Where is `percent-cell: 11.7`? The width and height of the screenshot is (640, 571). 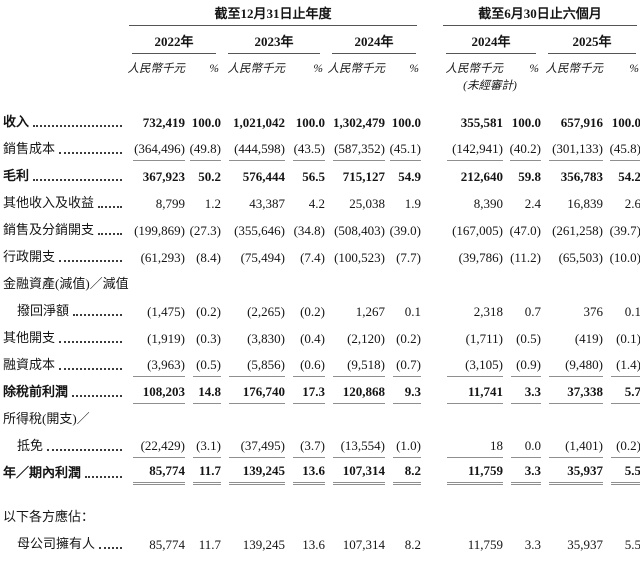 percent-cell: 11.7 is located at coordinates (203, 471).